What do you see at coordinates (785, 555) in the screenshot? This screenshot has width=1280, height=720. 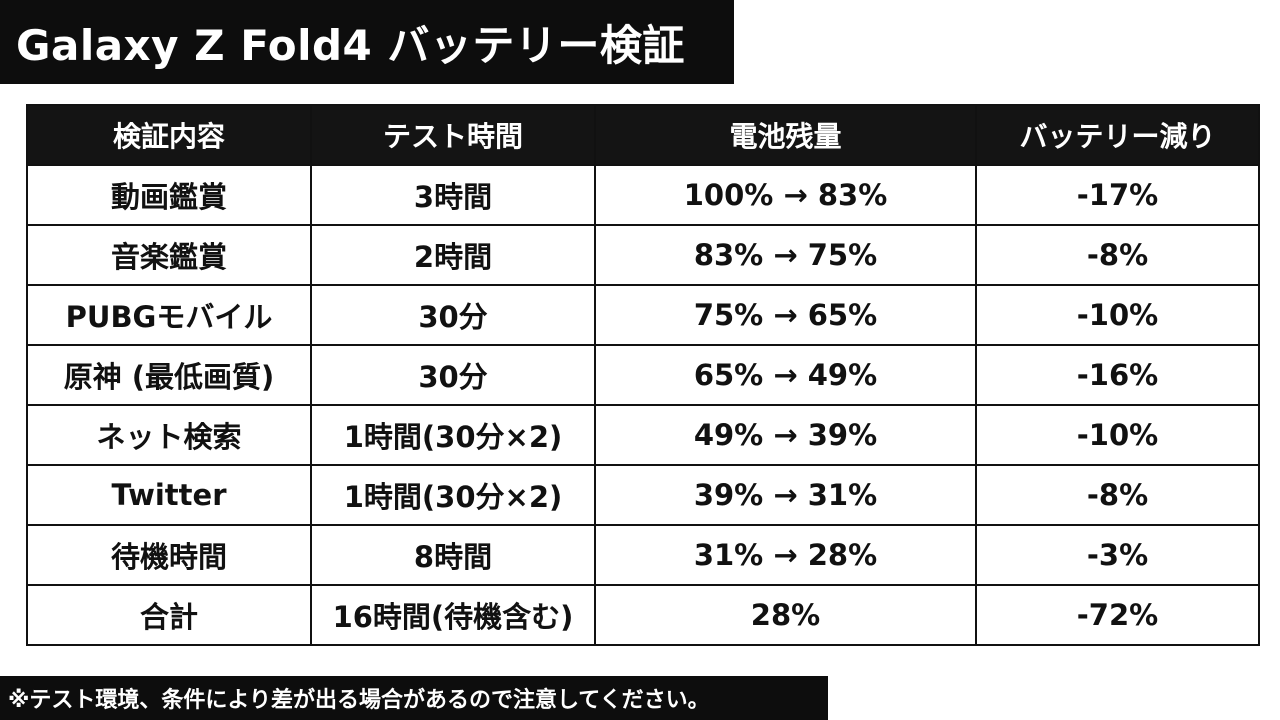 I see `cell-battery-level: 31% → 28%` at bounding box center [785, 555].